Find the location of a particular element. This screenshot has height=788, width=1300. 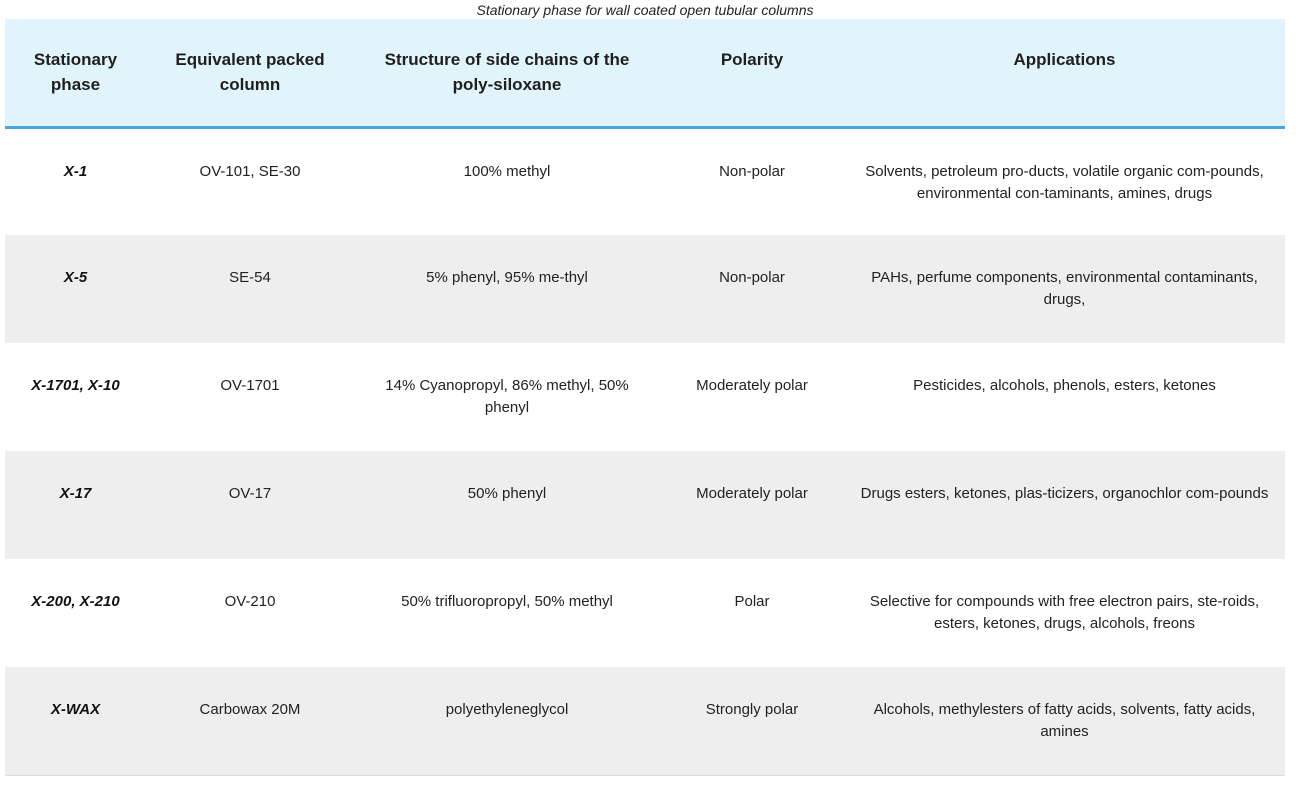

cell-stationary-phase: X-5 is located at coordinates (75, 277).